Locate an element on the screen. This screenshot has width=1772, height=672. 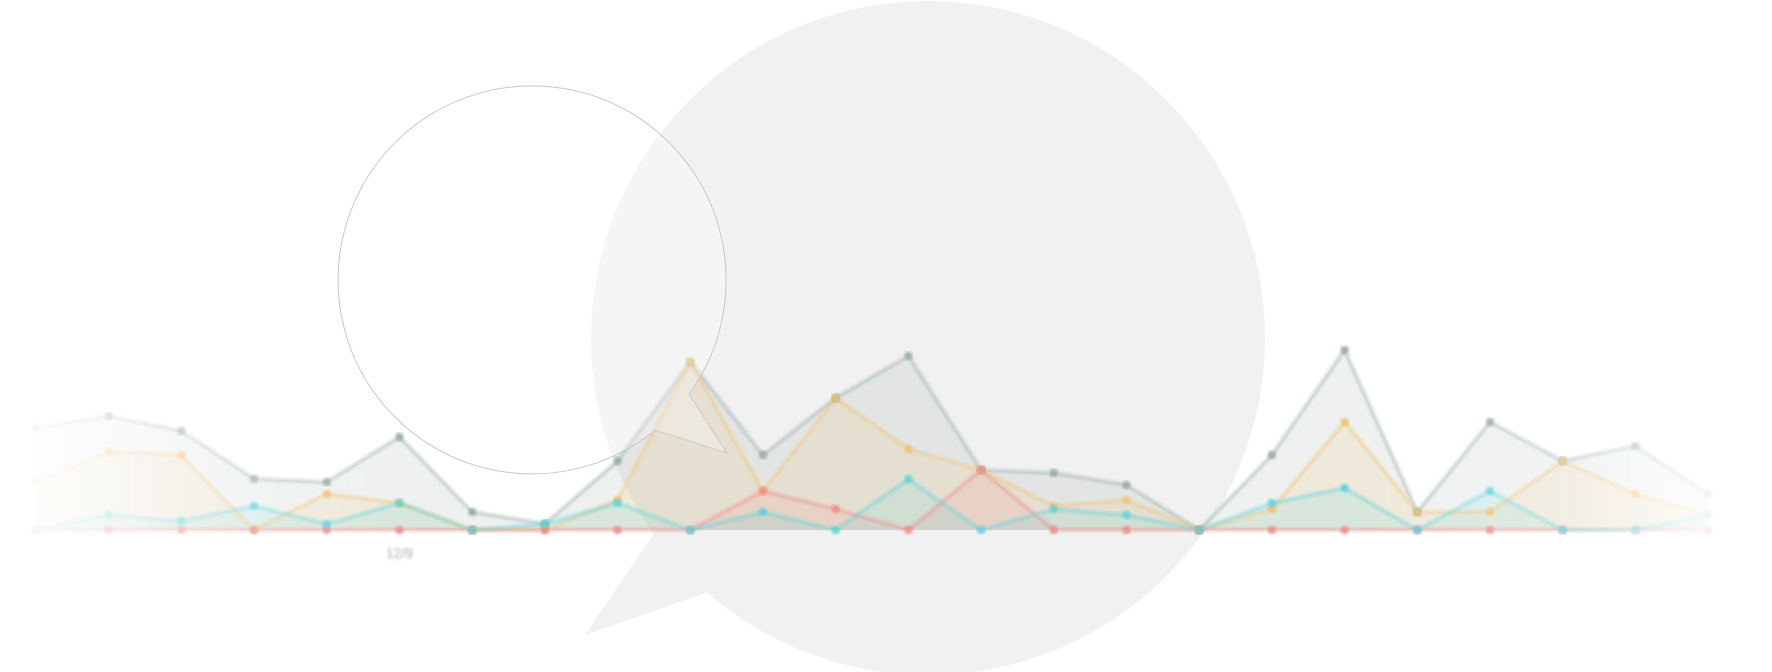
x-tick-label: 12/9 is located at coordinates (399, 553).